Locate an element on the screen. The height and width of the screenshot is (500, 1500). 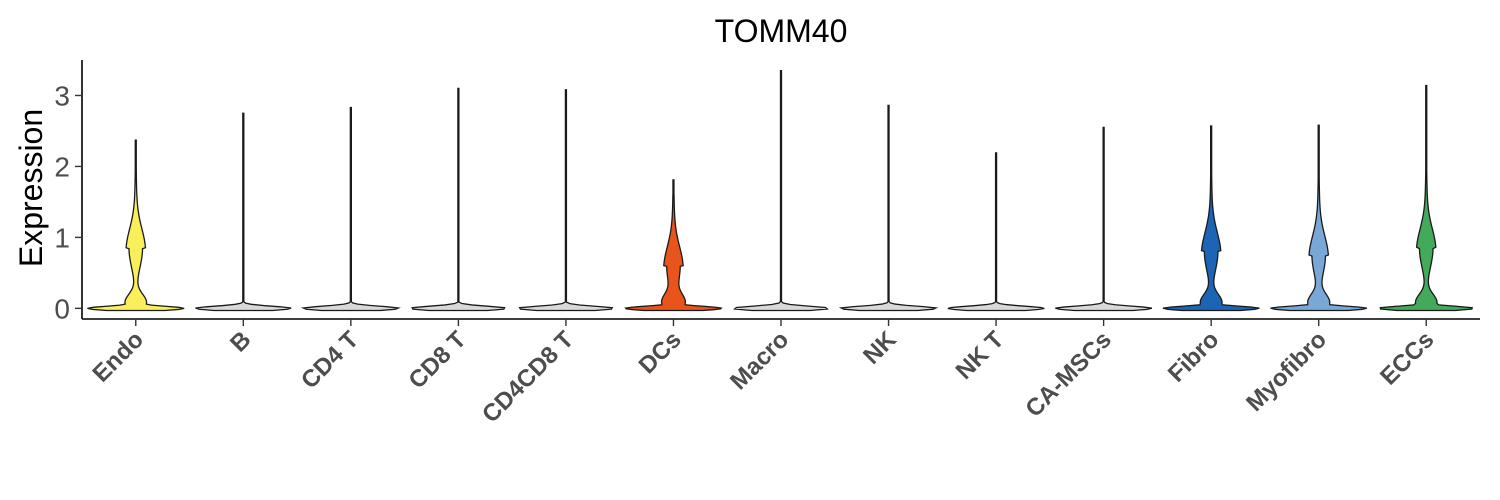
x-tick-label: CD8 T is located at coordinates (438, 360).